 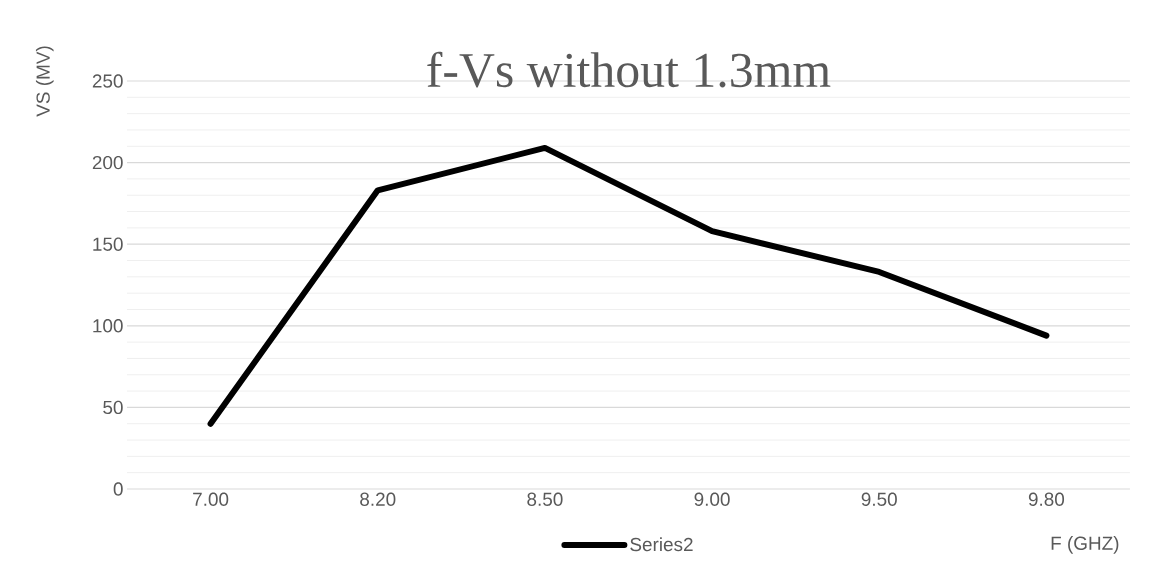 I want to click on x-axis-title: F (GHZ), so click(x=1085, y=545).